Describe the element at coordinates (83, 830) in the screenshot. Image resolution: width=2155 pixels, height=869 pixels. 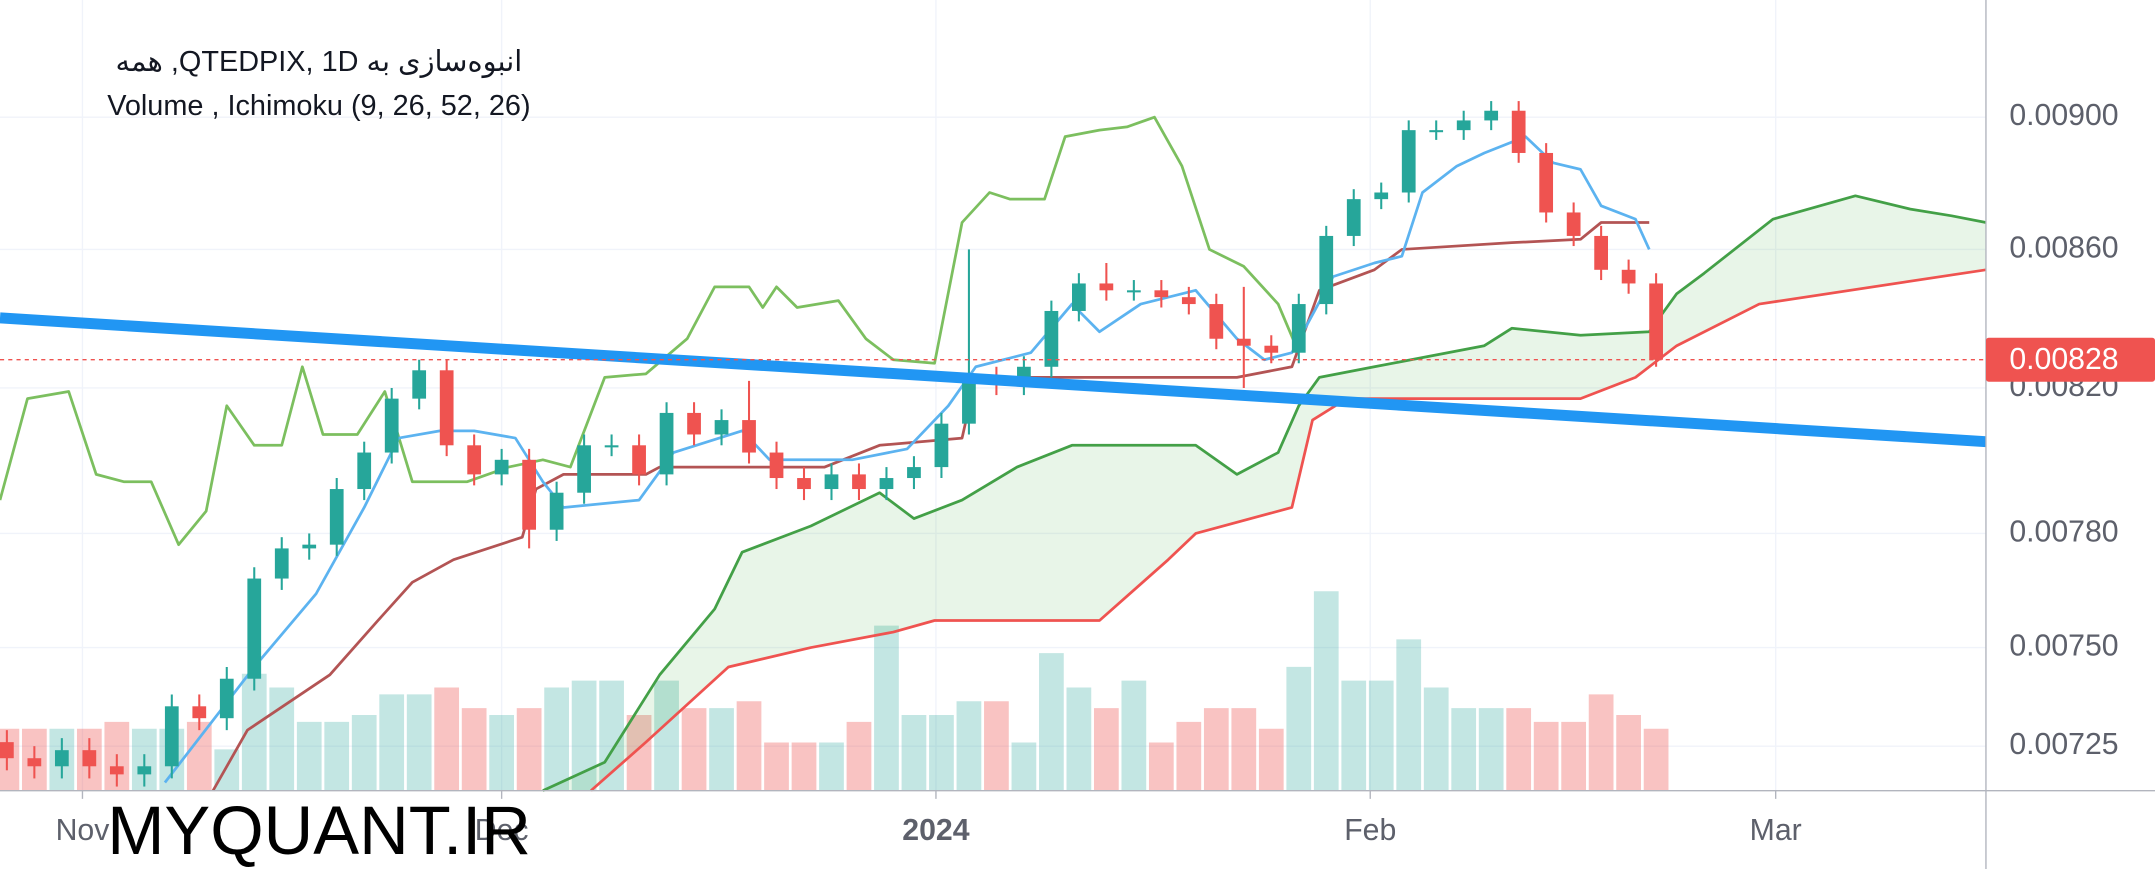
I see `x-tick-label: Nov` at that location.